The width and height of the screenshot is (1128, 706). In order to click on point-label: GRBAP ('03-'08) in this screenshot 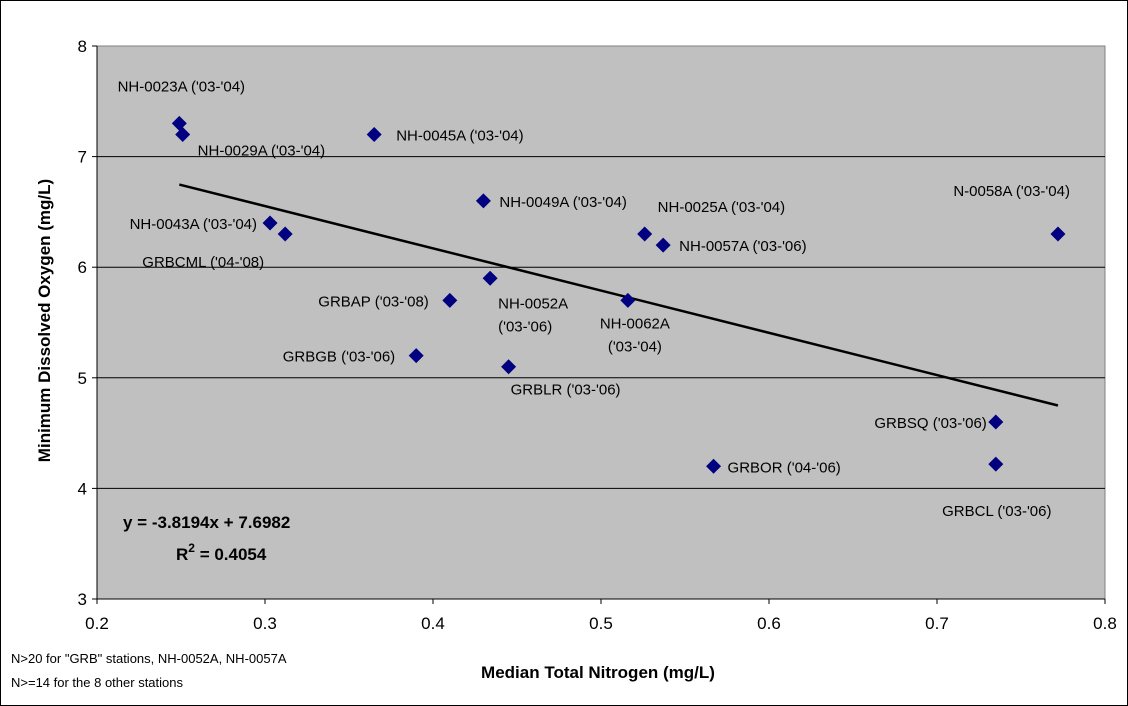, I will do `click(373, 301)`.